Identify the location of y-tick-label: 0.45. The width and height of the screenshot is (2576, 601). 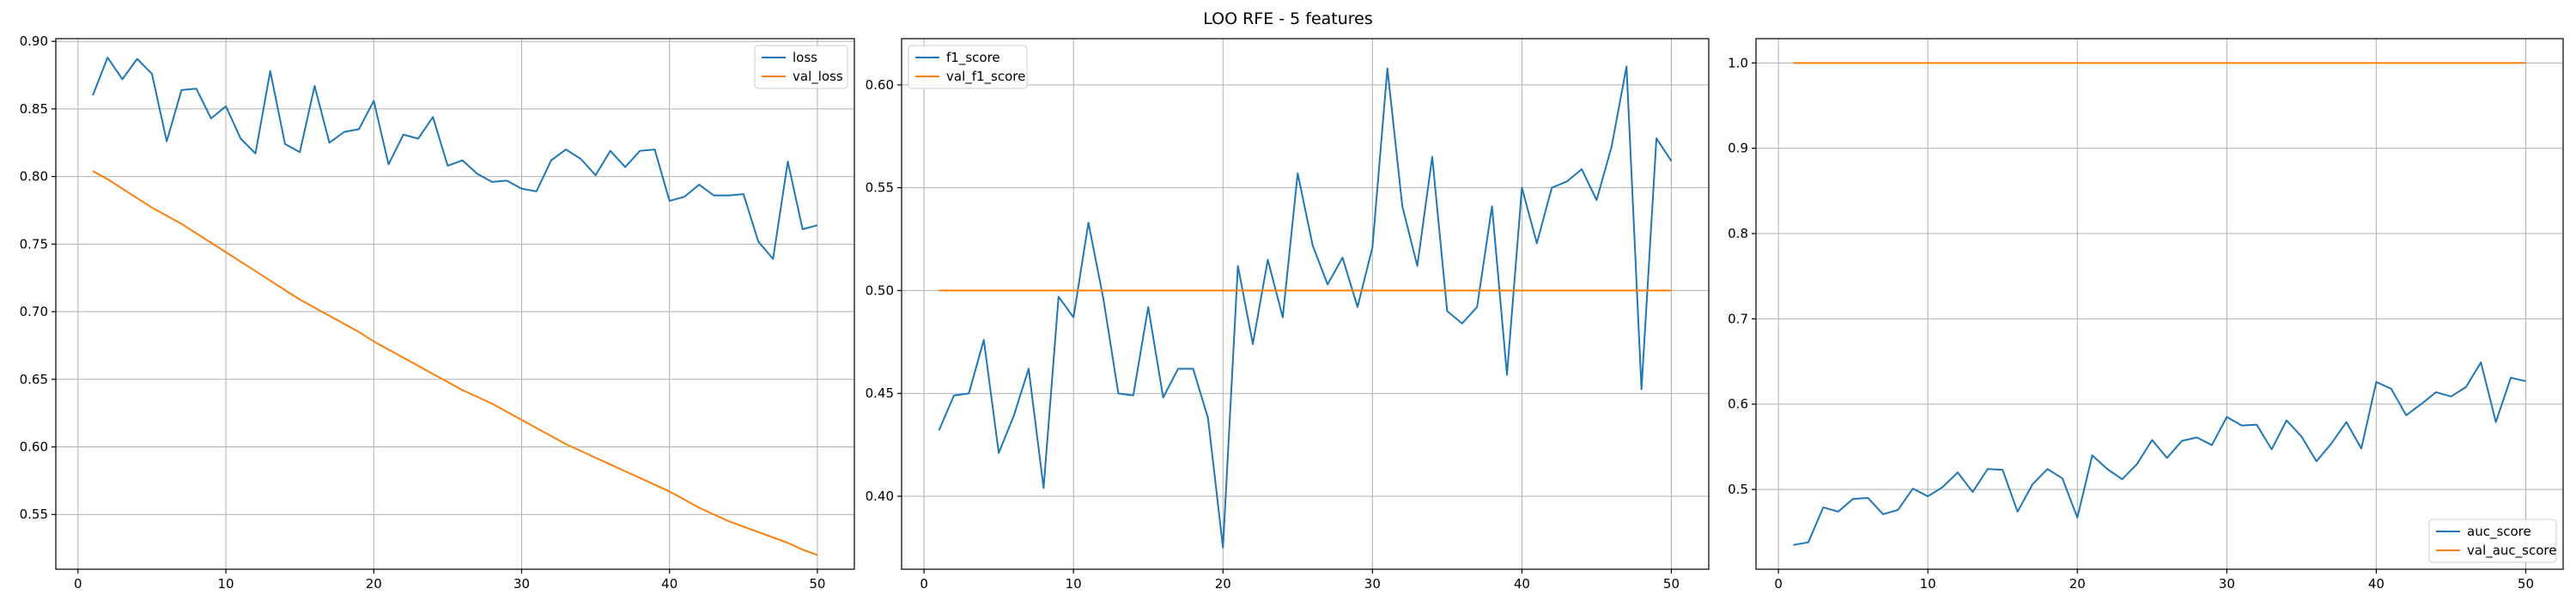
(880, 393).